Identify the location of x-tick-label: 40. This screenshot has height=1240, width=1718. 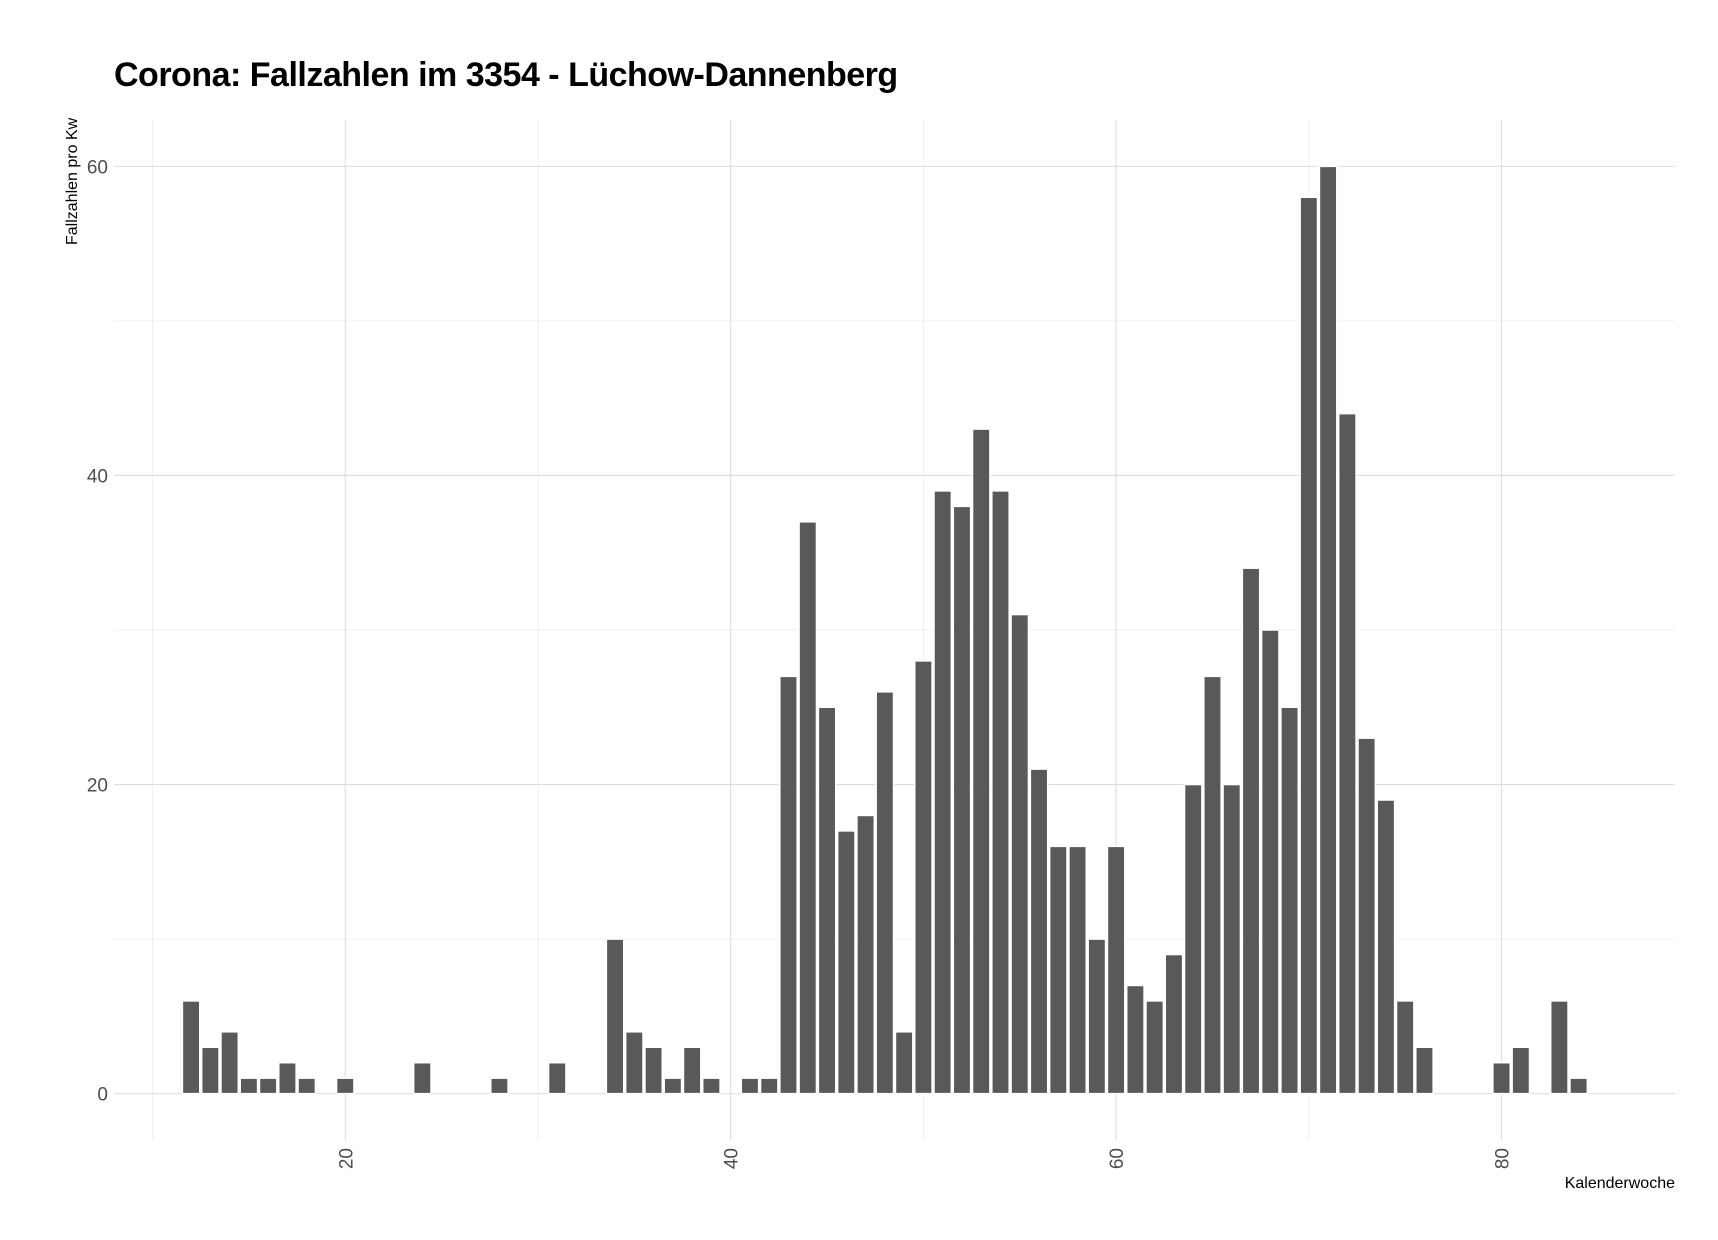
(732, 1158).